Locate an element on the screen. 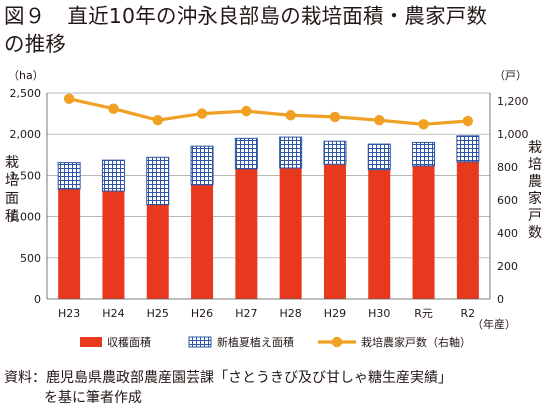 The height and width of the screenshot is (412, 545). x-tick-label: R元 is located at coordinates (423, 313).